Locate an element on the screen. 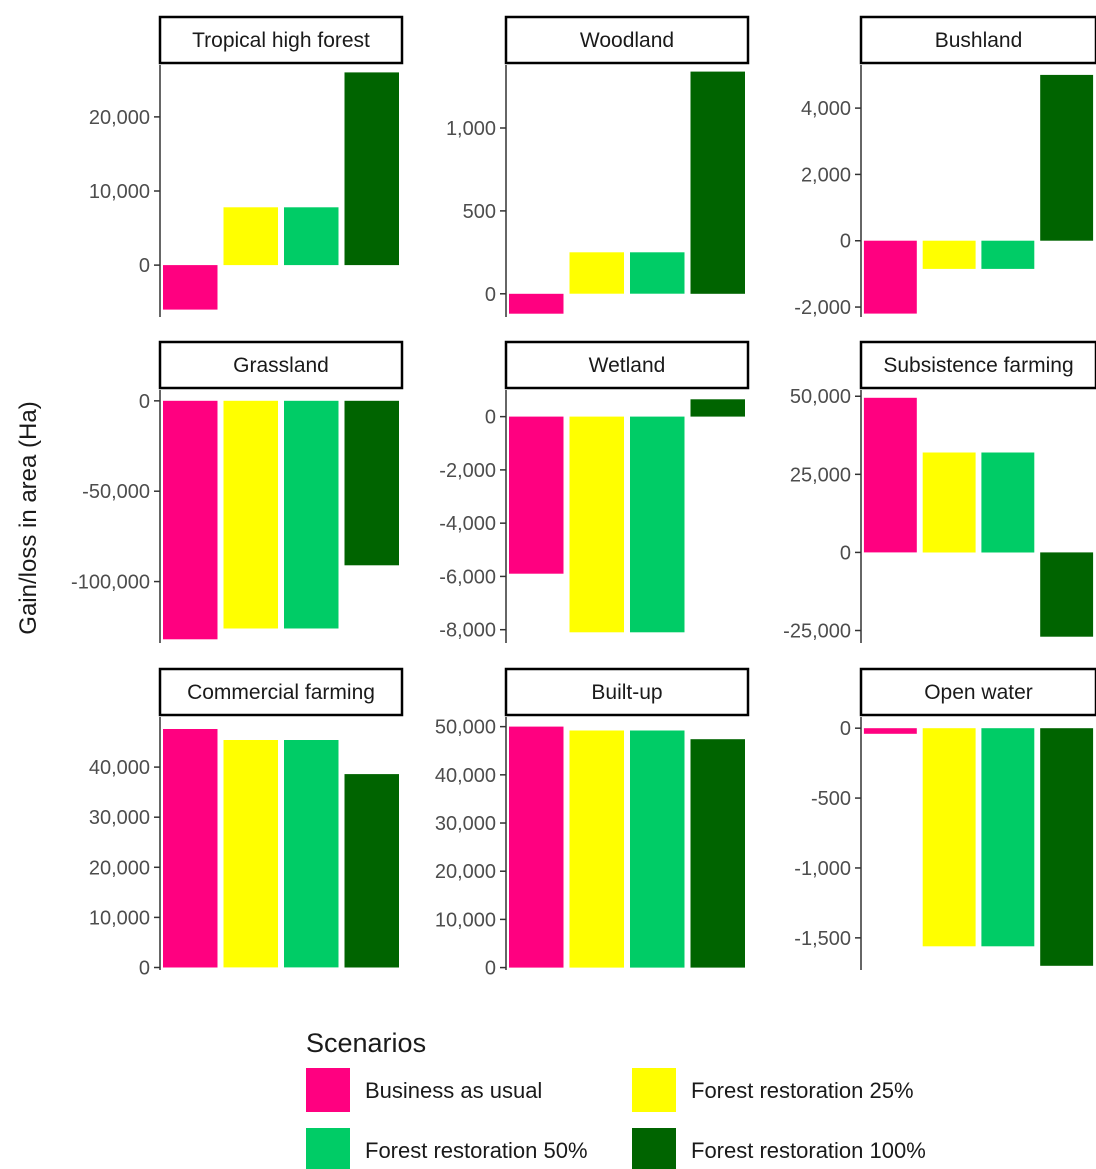 The height and width of the screenshot is (1169, 1096). y-tick-label: -1,500 is located at coordinates (822, 939).